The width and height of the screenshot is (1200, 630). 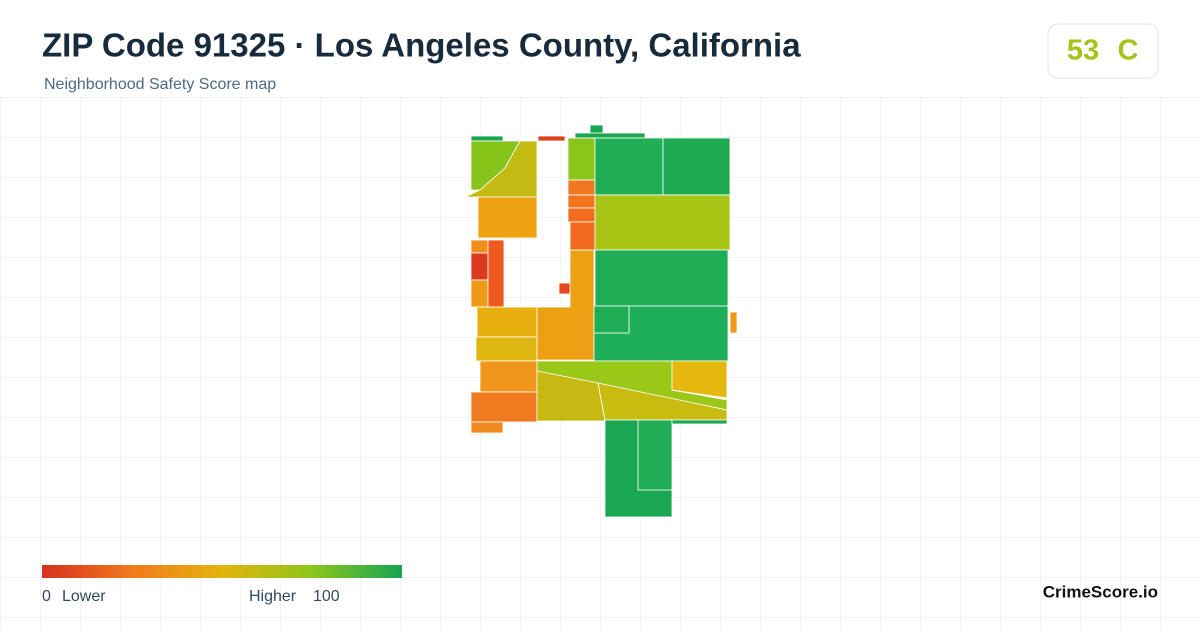 What do you see at coordinates (84, 596) in the screenshot?
I see `legend-min-label: Lower` at bounding box center [84, 596].